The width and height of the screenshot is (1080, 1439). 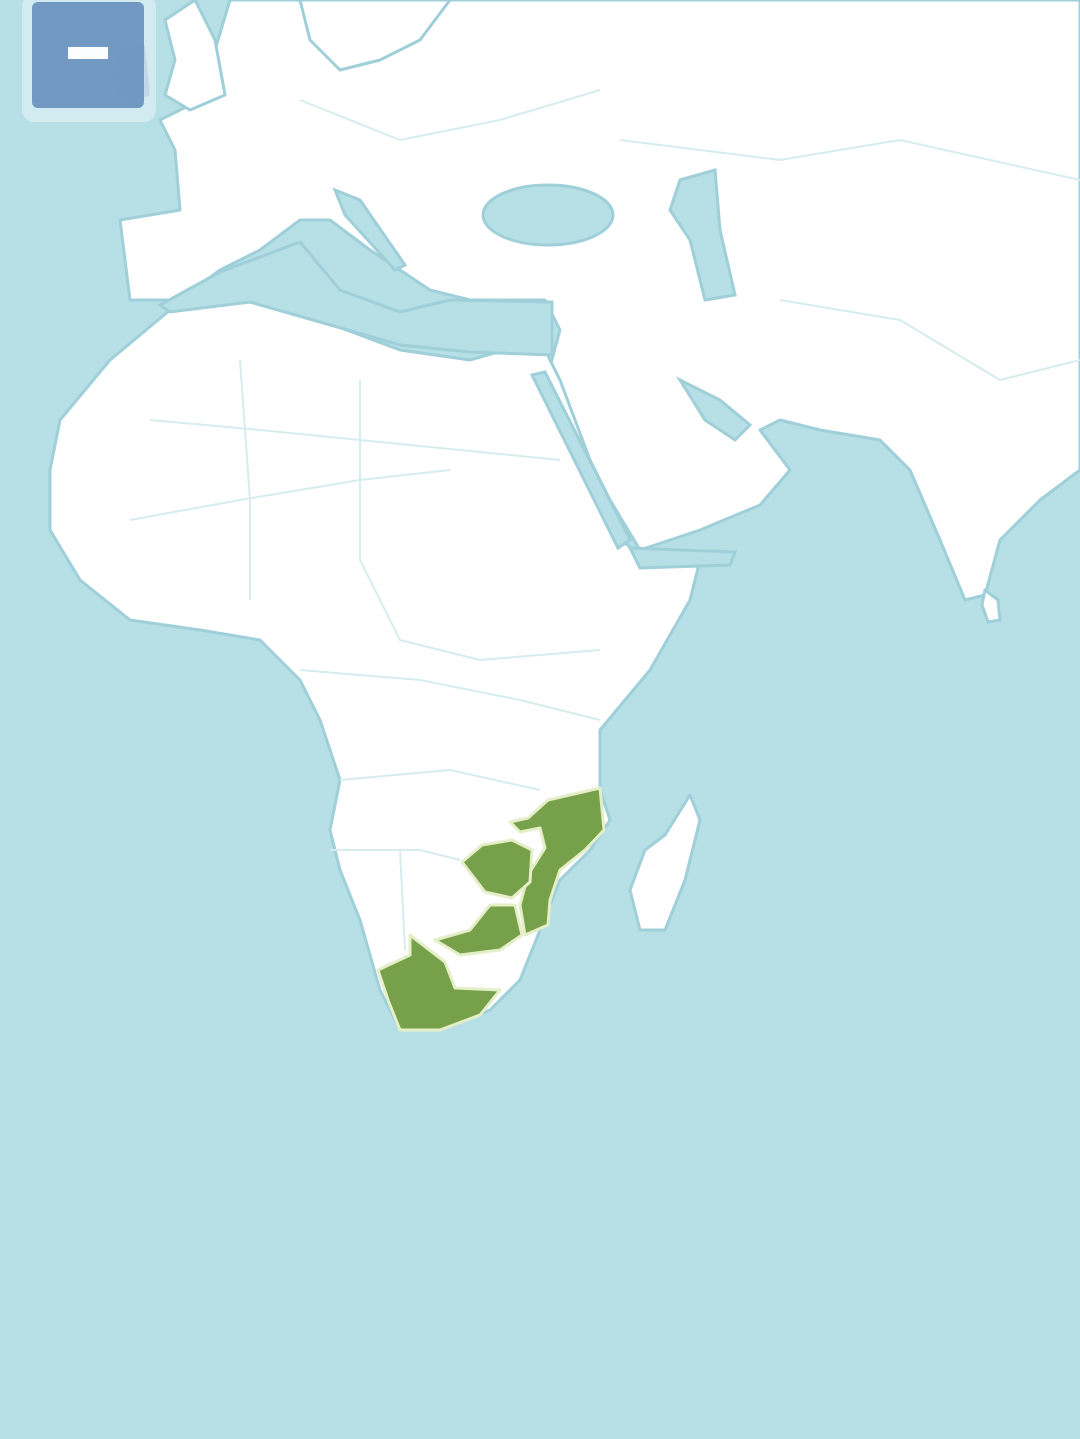 I want to click on sri-lanka, so click(x=991, y=606).